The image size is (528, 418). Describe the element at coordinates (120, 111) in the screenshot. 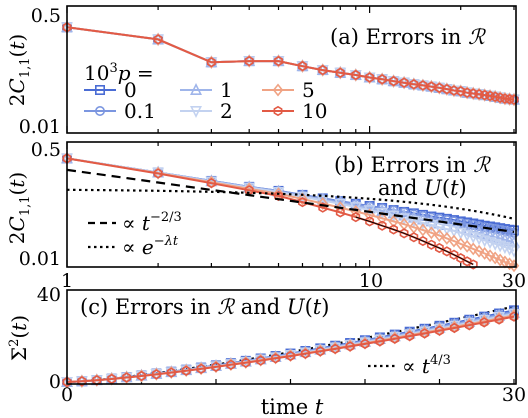

I see `legend-item-0_1: 0.1` at that location.